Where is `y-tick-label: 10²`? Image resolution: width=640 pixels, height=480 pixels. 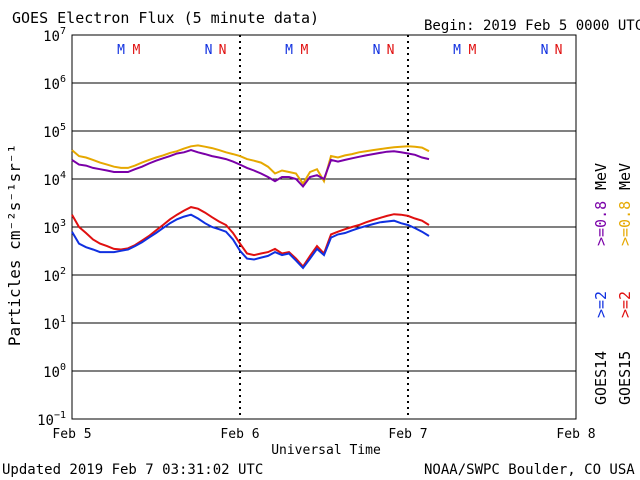
y-tick-label: 10² is located at coordinates (54, 275).